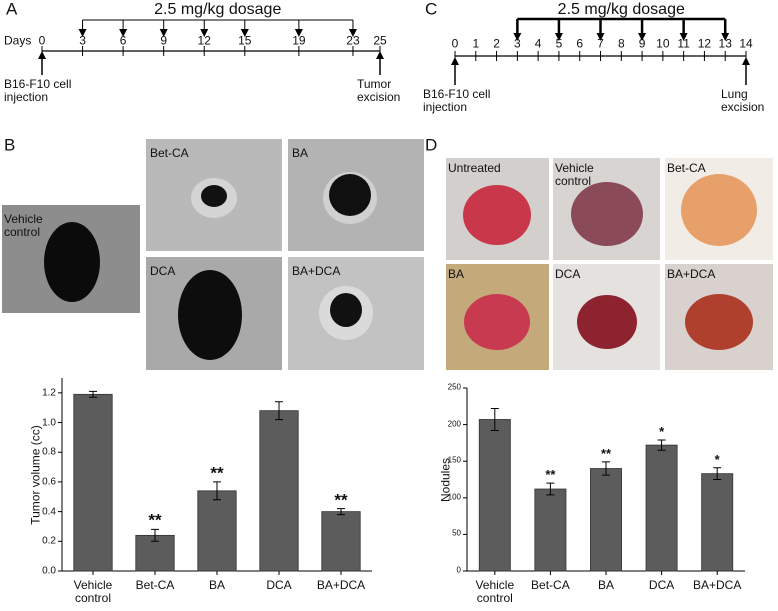 The image size is (778, 611). What do you see at coordinates (380, 40) in the screenshot?
I see `day-label: 25` at bounding box center [380, 40].